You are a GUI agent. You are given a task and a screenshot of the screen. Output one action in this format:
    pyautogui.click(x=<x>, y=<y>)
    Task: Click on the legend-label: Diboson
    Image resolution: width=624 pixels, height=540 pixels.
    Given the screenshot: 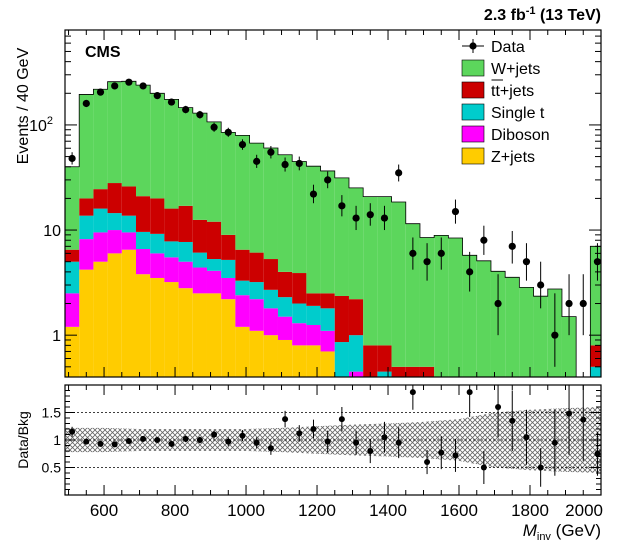 What is the action you would take?
    pyautogui.click(x=520, y=135)
    